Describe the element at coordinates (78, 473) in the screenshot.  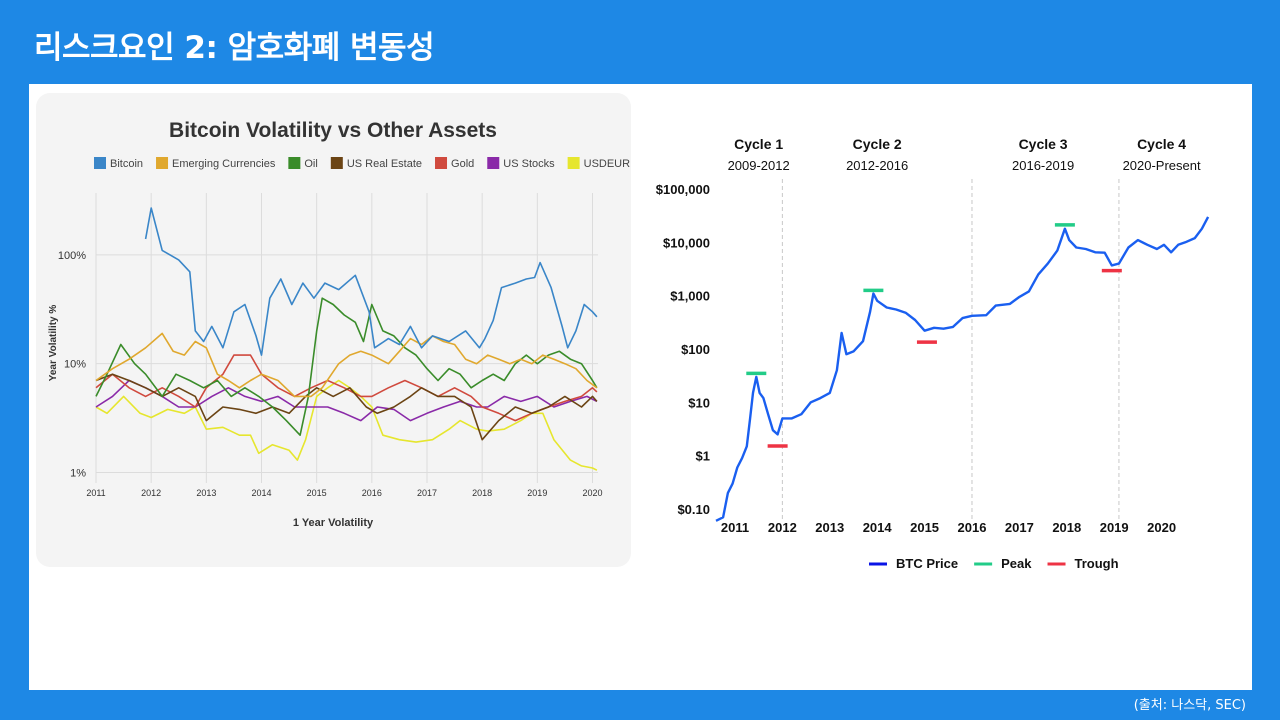
I see `y-tick-label: 1%` at that location.